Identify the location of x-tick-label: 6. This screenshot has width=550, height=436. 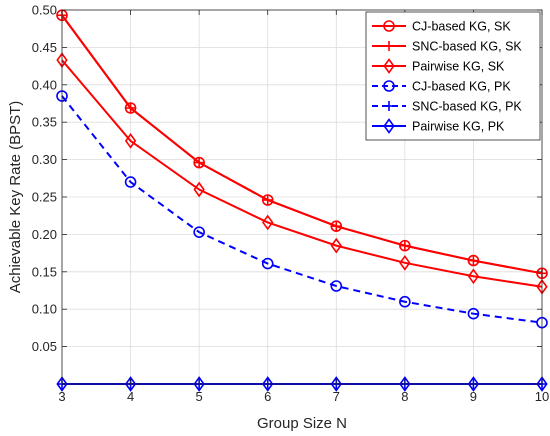
(267, 396).